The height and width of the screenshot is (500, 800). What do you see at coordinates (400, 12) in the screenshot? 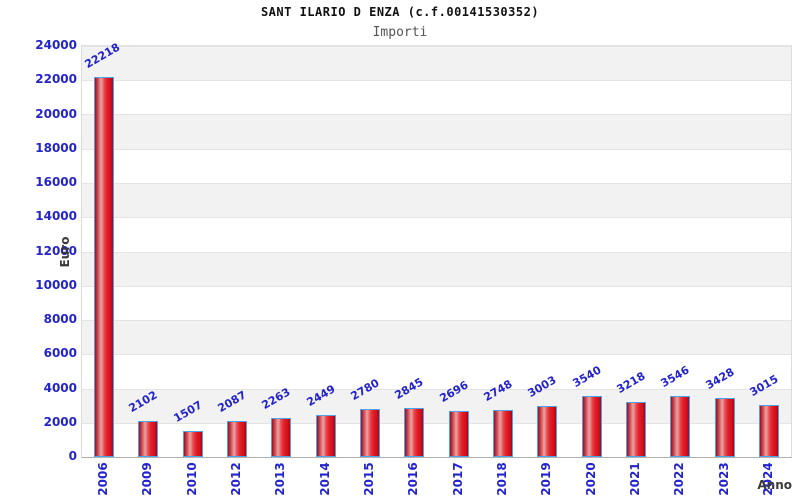
I see `chart-title: SANT ILARIO D ENZA (c.f.00141530352)` at bounding box center [400, 12].